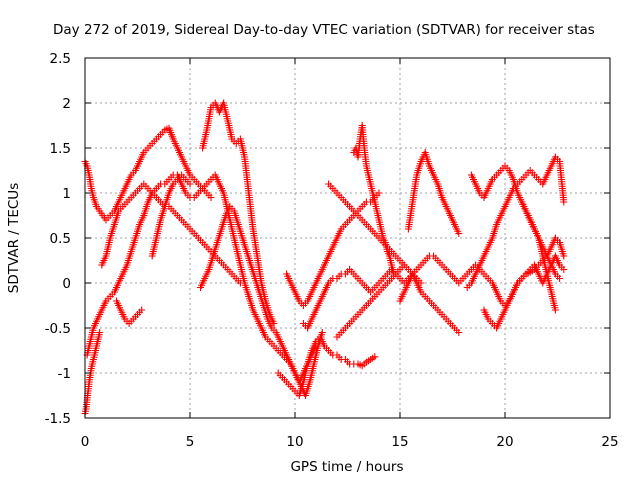 This screenshot has height=480, width=640. Describe the element at coordinates (58, 419) in the screenshot. I see `y-tick-label: -1.5` at that location.